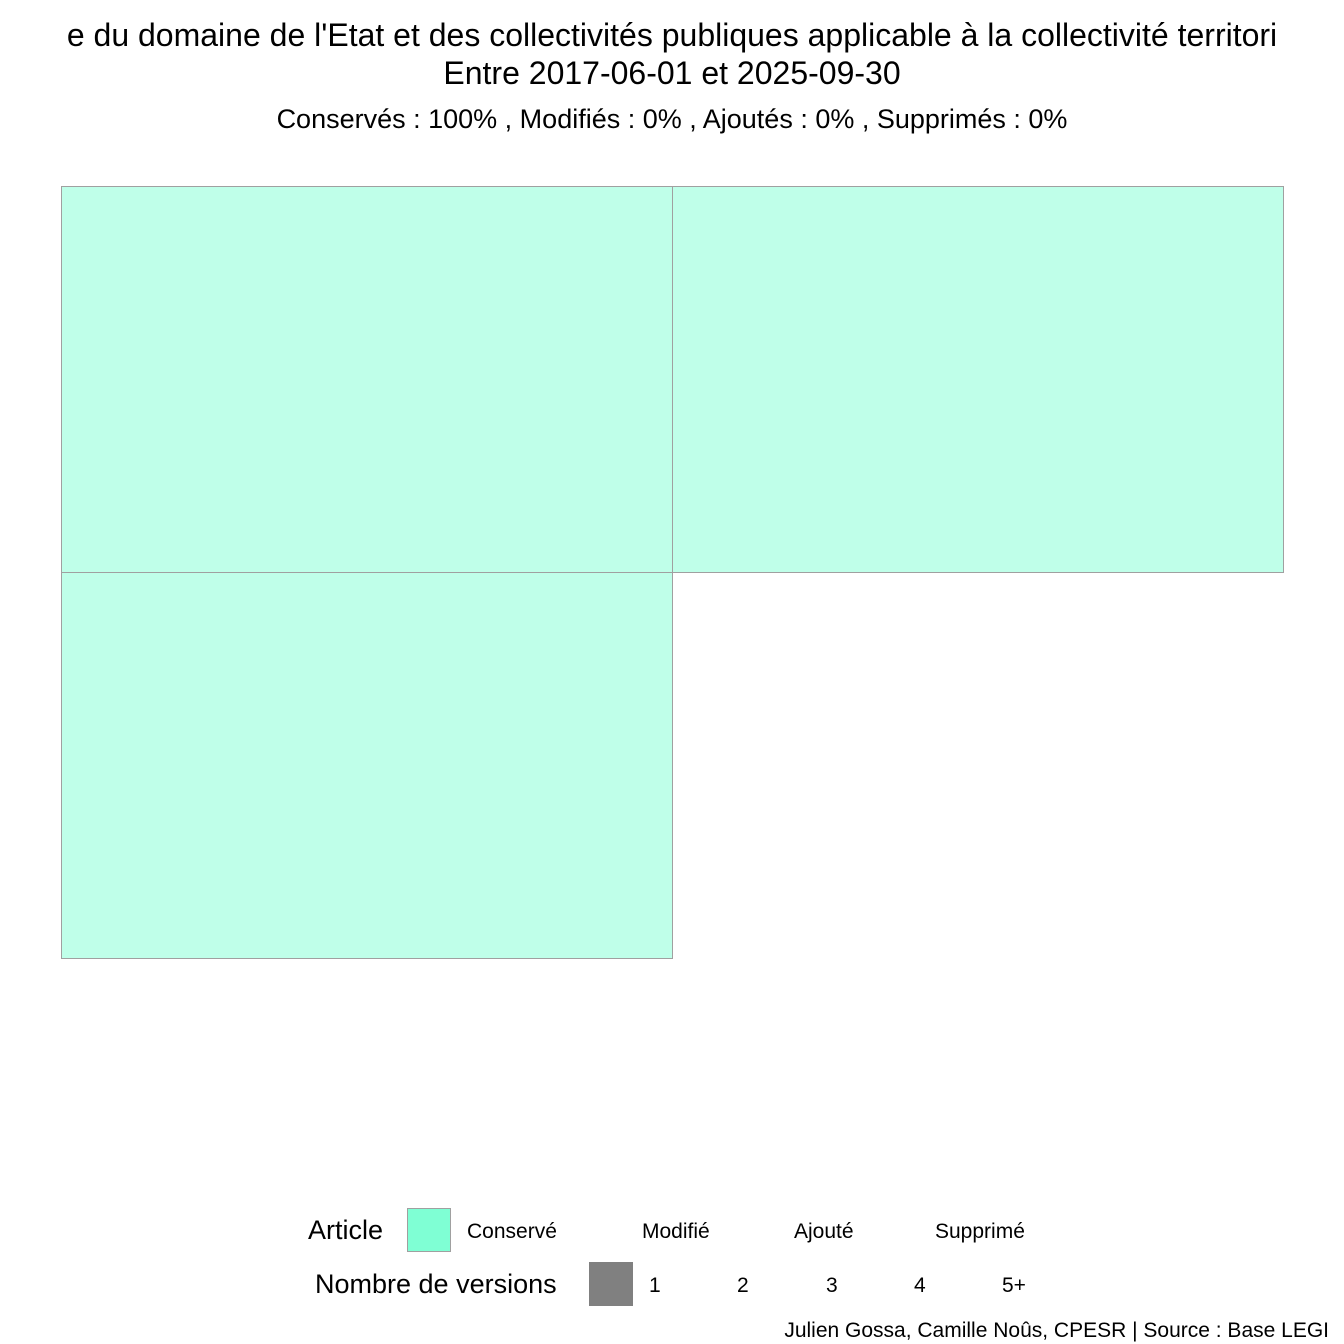  What do you see at coordinates (655, 1285) in the screenshot?
I see `legend-versions-label-1: 1` at bounding box center [655, 1285].